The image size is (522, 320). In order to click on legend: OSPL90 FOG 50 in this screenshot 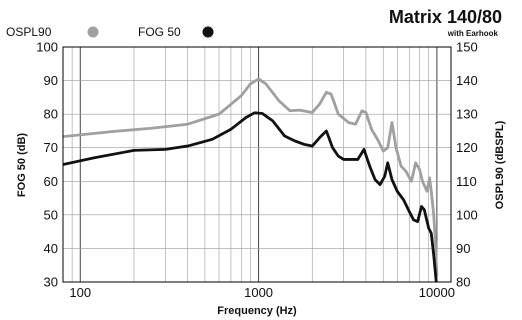, I will do `click(110, 32)`.